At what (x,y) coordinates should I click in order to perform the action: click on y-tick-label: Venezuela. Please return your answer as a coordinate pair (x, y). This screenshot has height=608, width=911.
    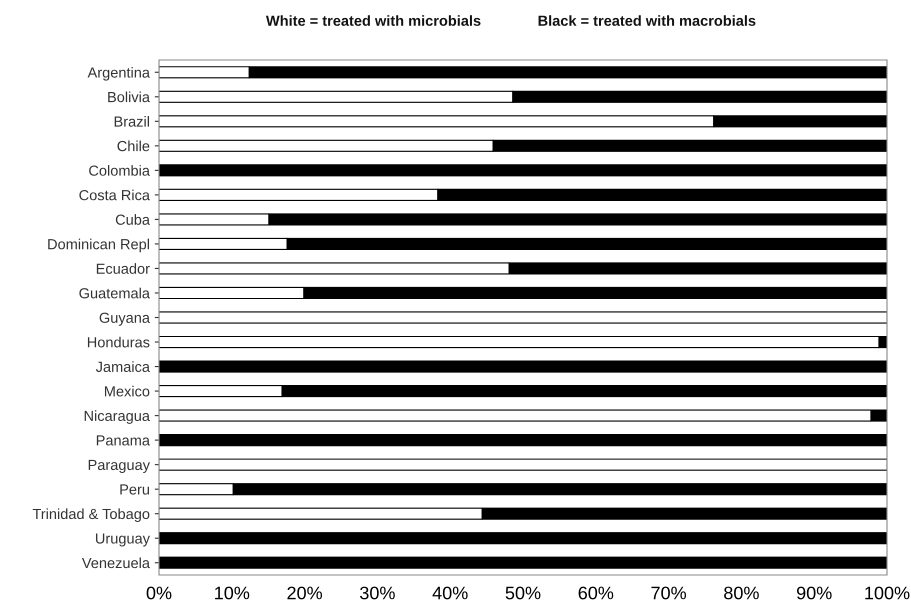
    Looking at the image, I should click on (116, 562).